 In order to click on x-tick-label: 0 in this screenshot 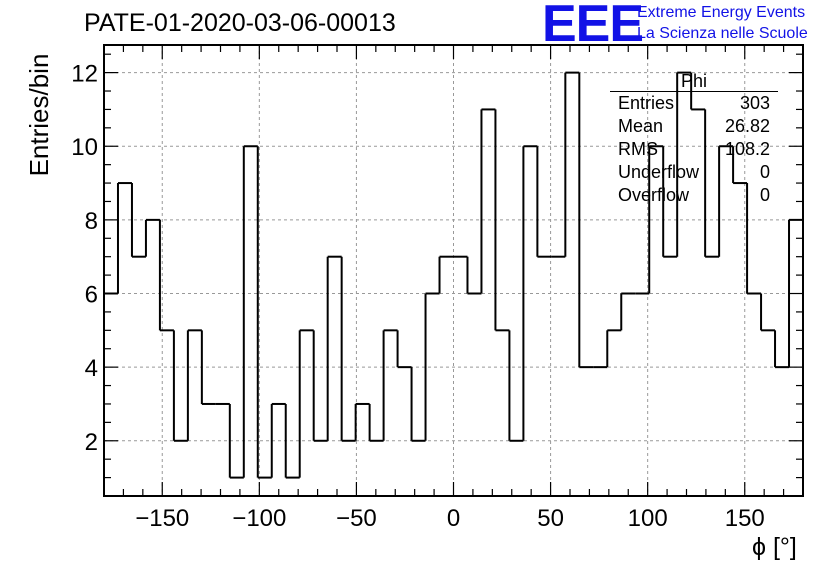, I will do `click(453, 518)`.